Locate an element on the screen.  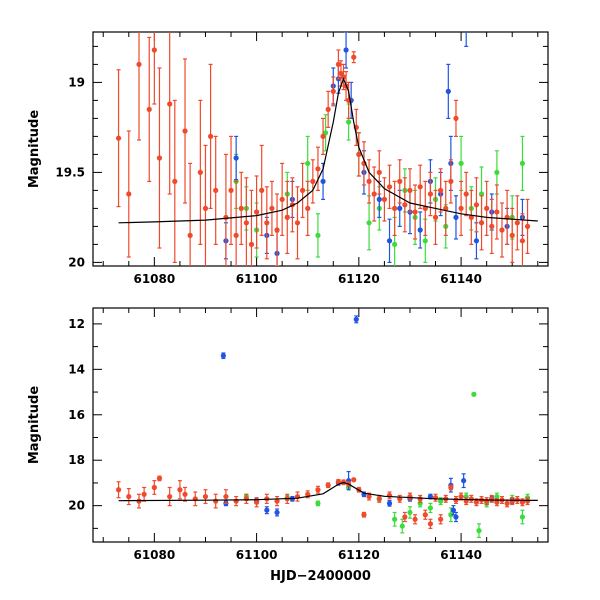
x-tick-label: 61100 is located at coordinates (257, 555).